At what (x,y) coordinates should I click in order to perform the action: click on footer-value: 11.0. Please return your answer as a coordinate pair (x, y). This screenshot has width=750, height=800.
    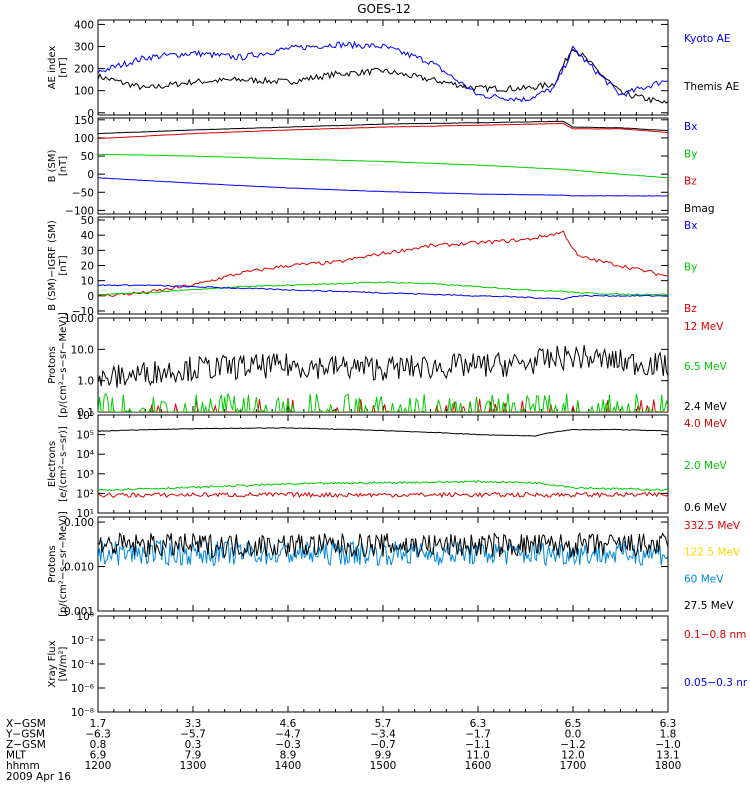
    Looking at the image, I should click on (477, 756).